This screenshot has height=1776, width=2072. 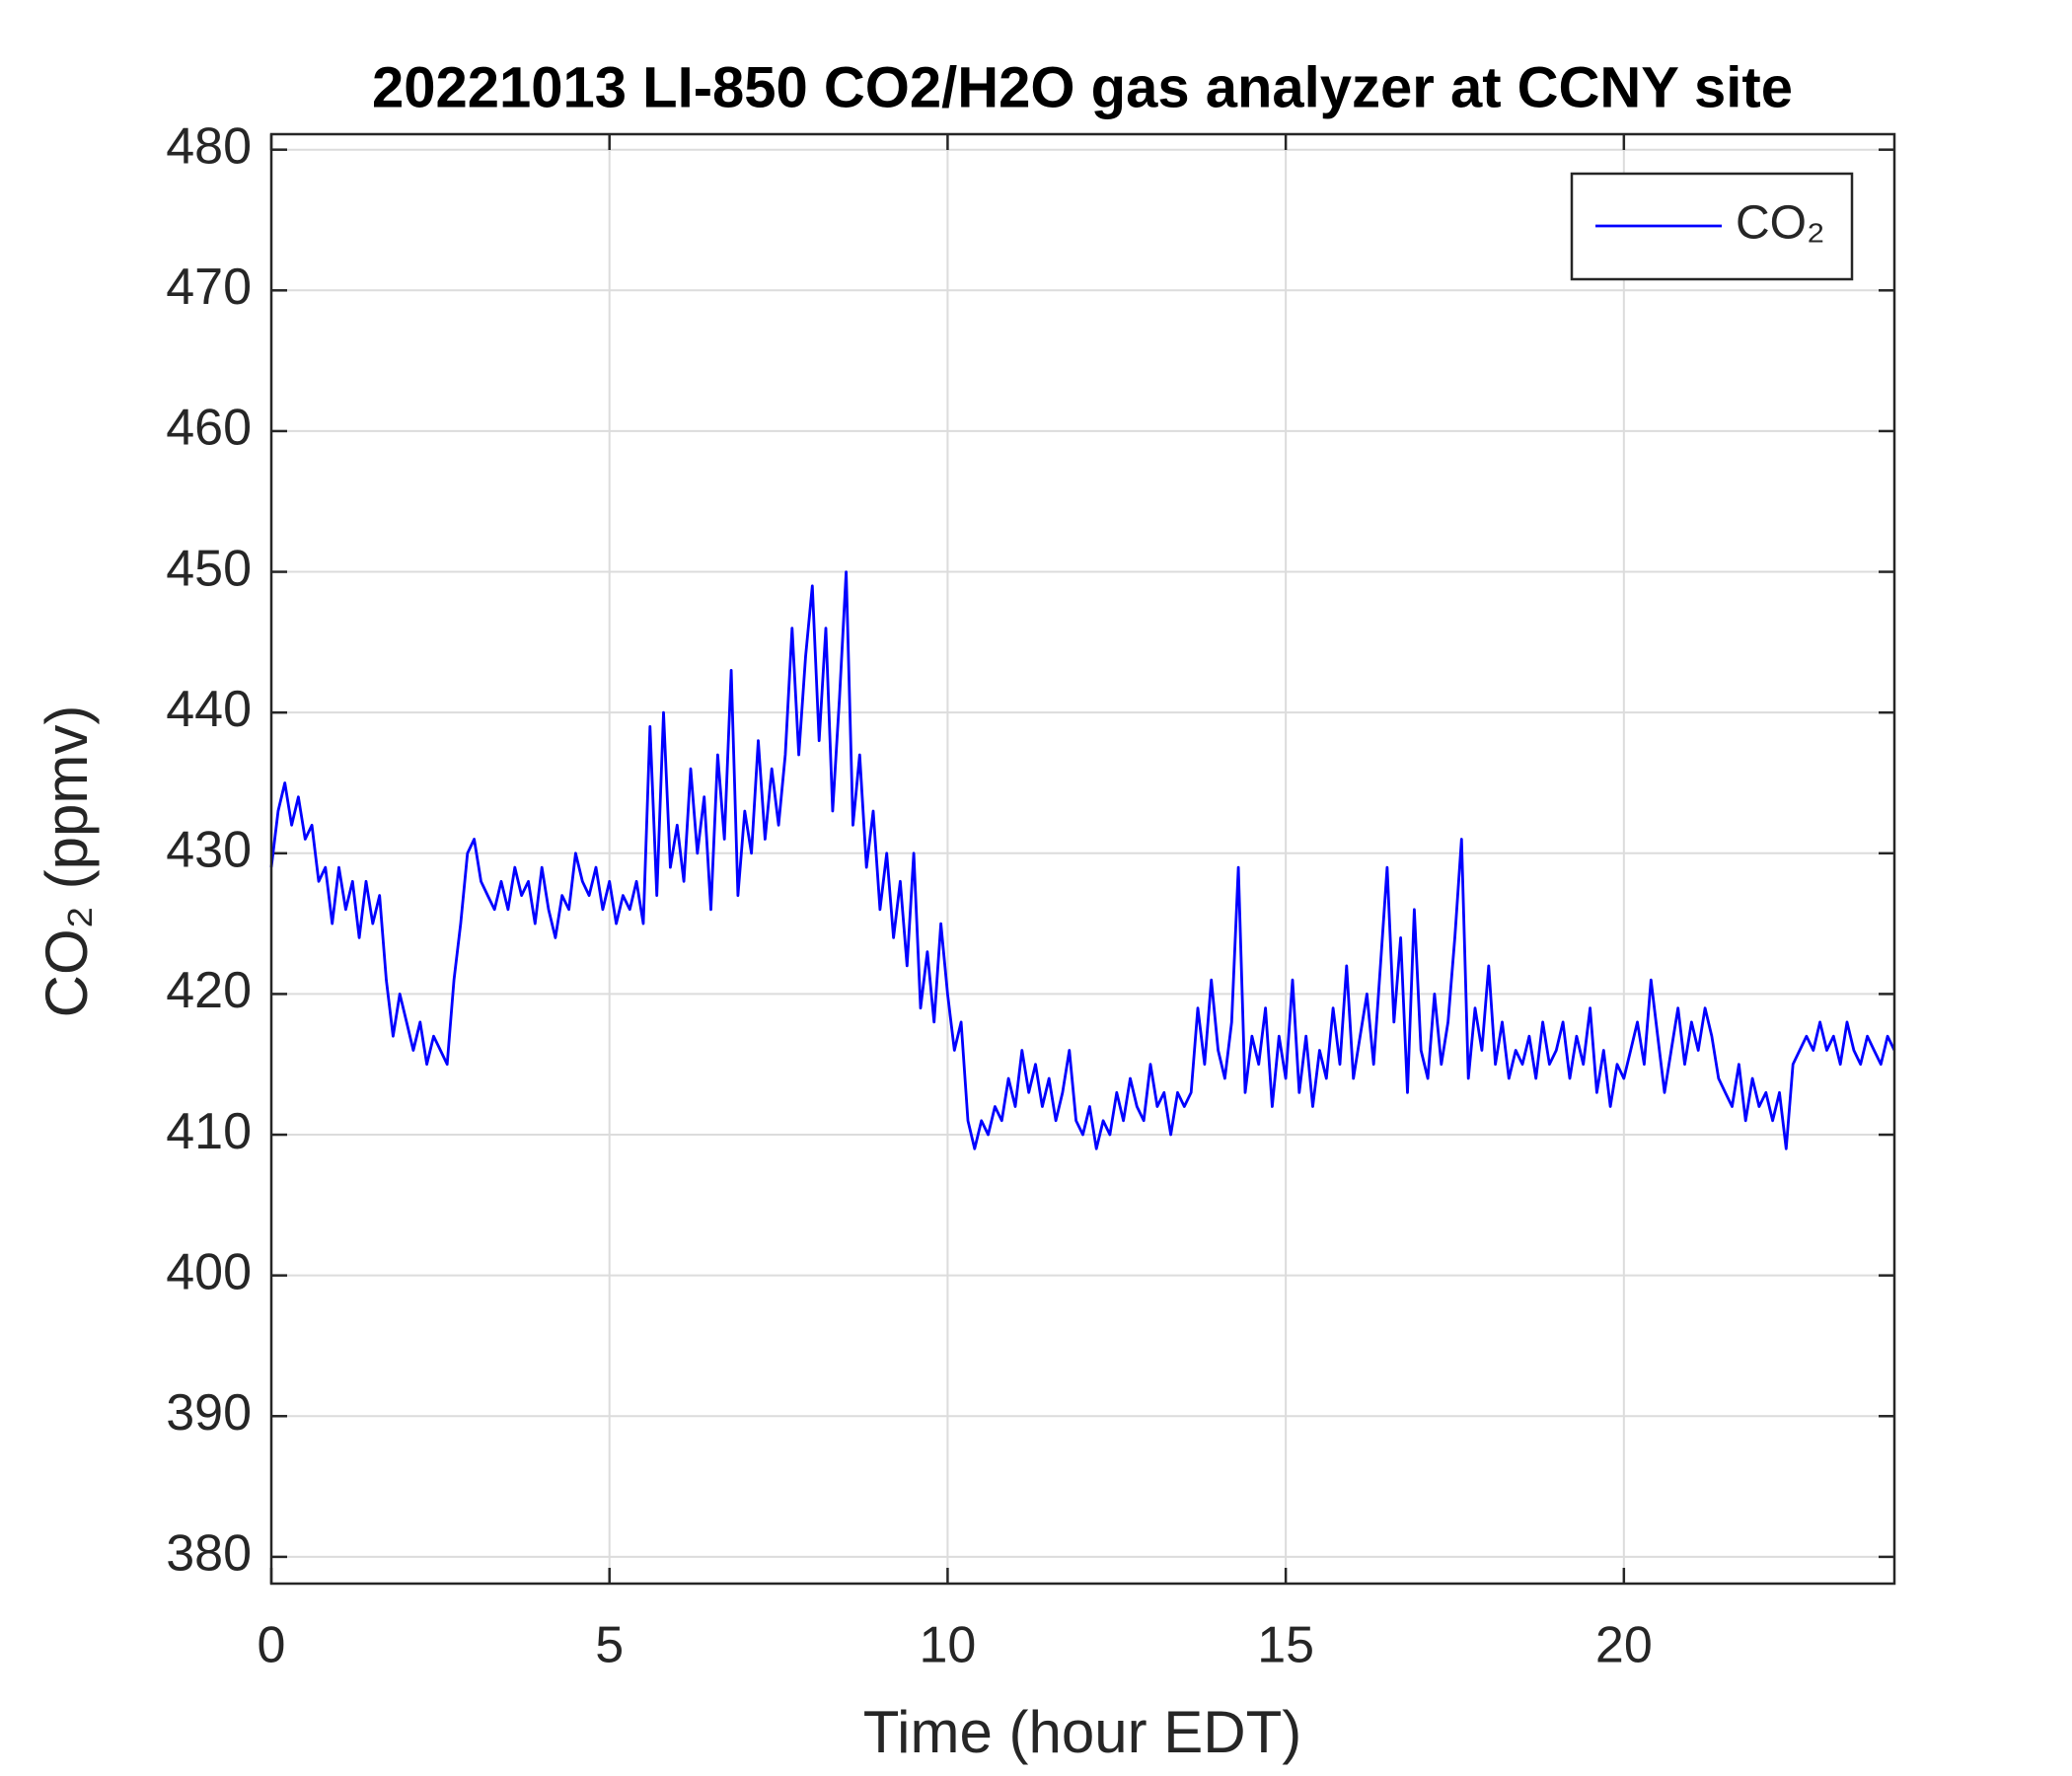 What do you see at coordinates (1624, 1646) in the screenshot?
I see `x-tick-label: 20` at bounding box center [1624, 1646].